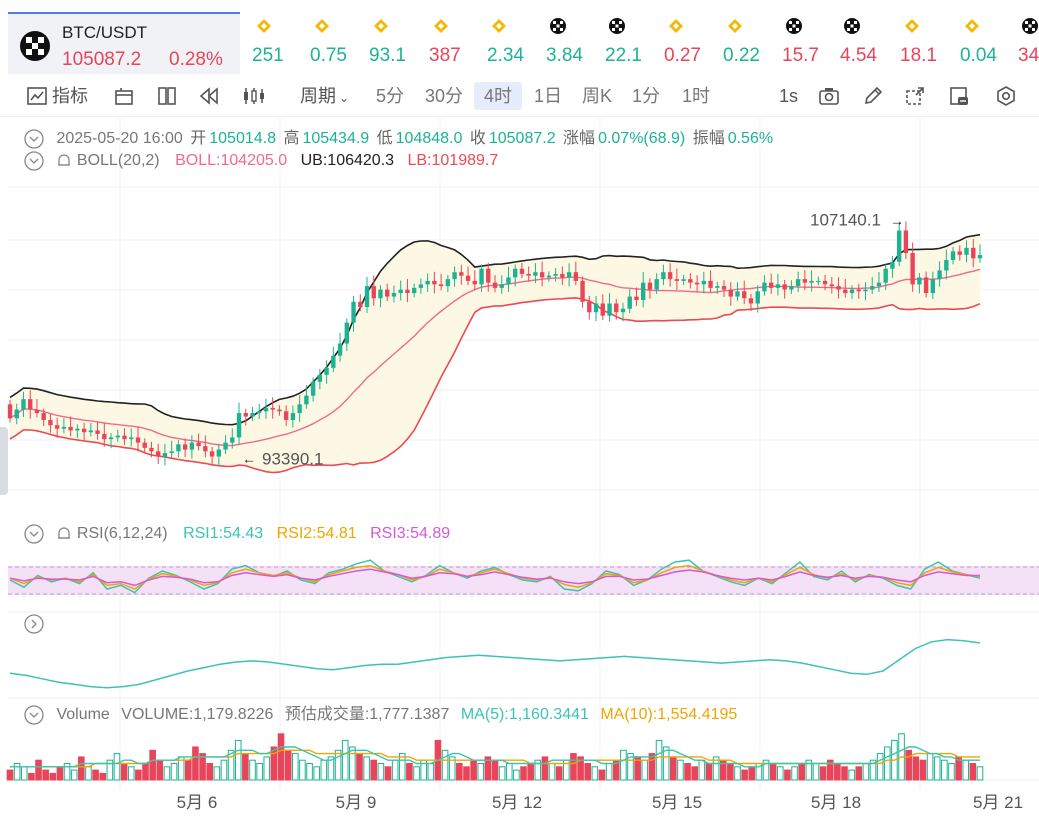 Image resolution: width=1039 pixels, height=820 pixels. I want to click on mini-ticker-item: 3.84, so click(575, 44).